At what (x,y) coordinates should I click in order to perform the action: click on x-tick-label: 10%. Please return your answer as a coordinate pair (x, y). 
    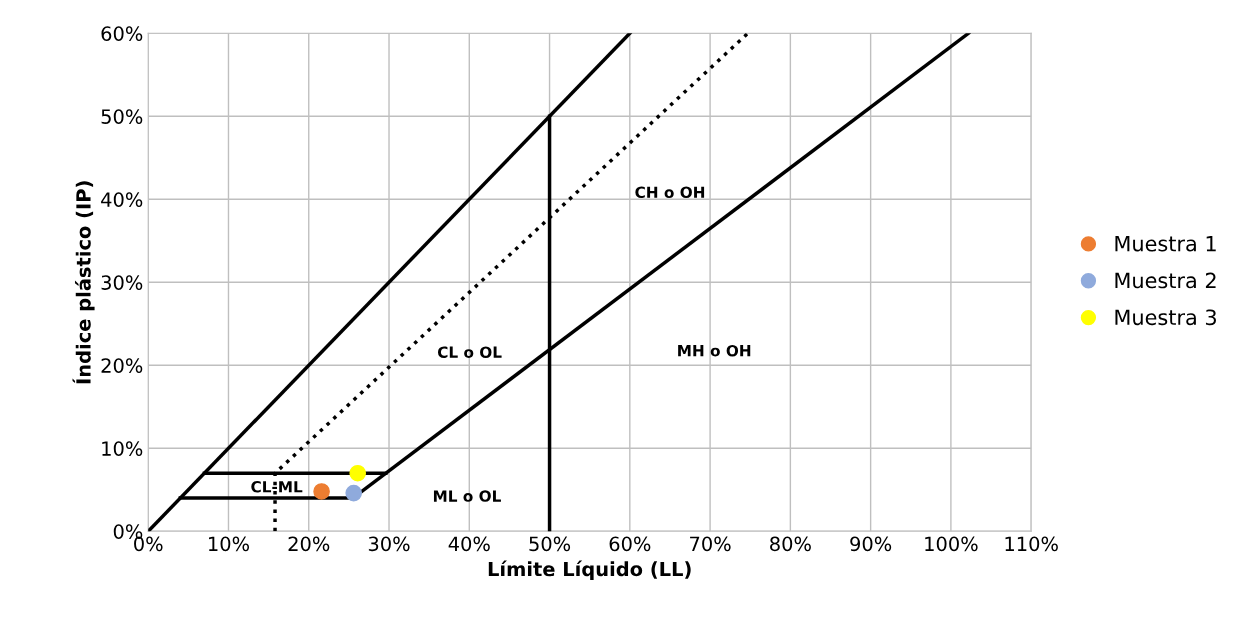
    Looking at the image, I should click on (229, 544).